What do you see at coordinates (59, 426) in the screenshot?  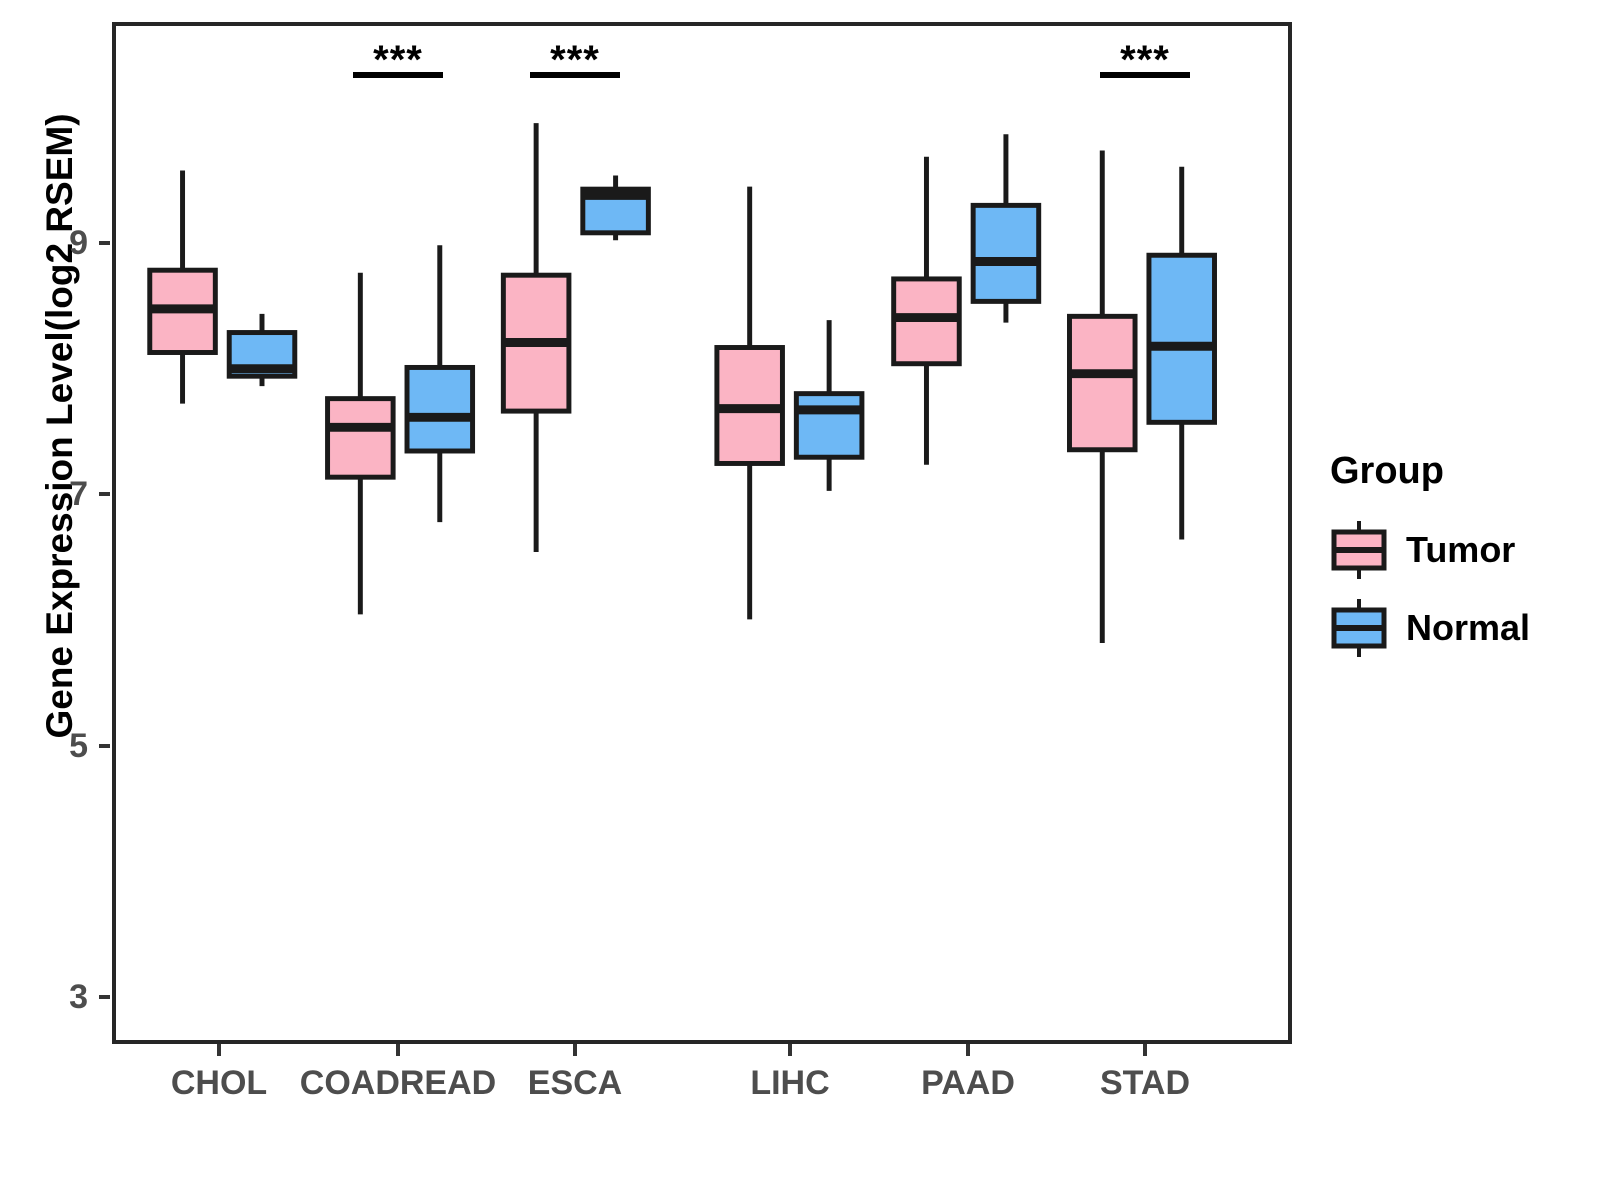 I see `y-axis-title: Gene Expression Level(log2 RSEM)` at bounding box center [59, 426].